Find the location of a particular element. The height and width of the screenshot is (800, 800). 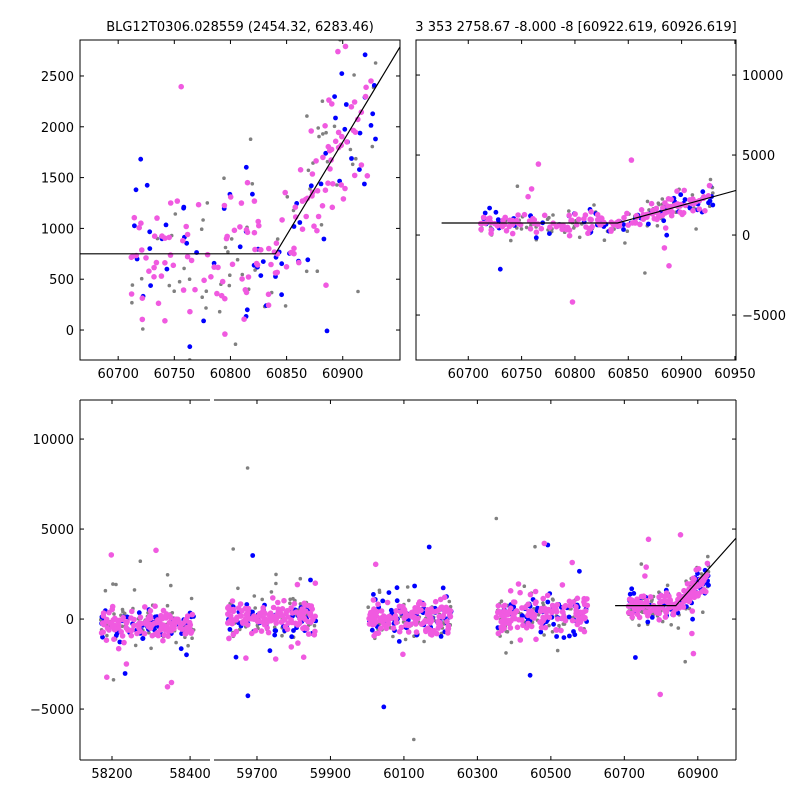

x-tick-label: 59900 is located at coordinates (330, 774).